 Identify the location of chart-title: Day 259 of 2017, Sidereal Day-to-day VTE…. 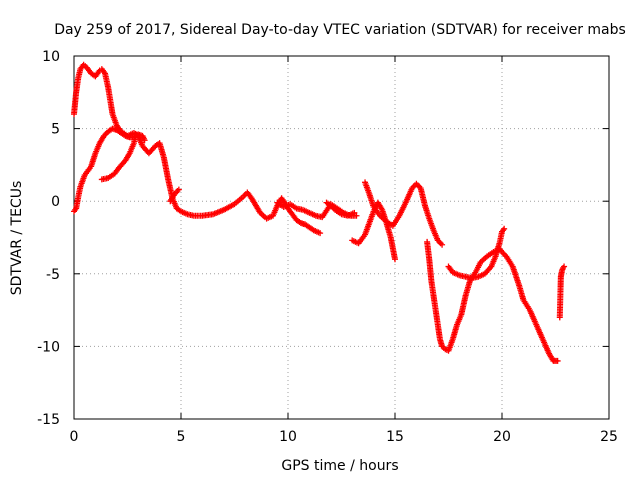
(340, 30).